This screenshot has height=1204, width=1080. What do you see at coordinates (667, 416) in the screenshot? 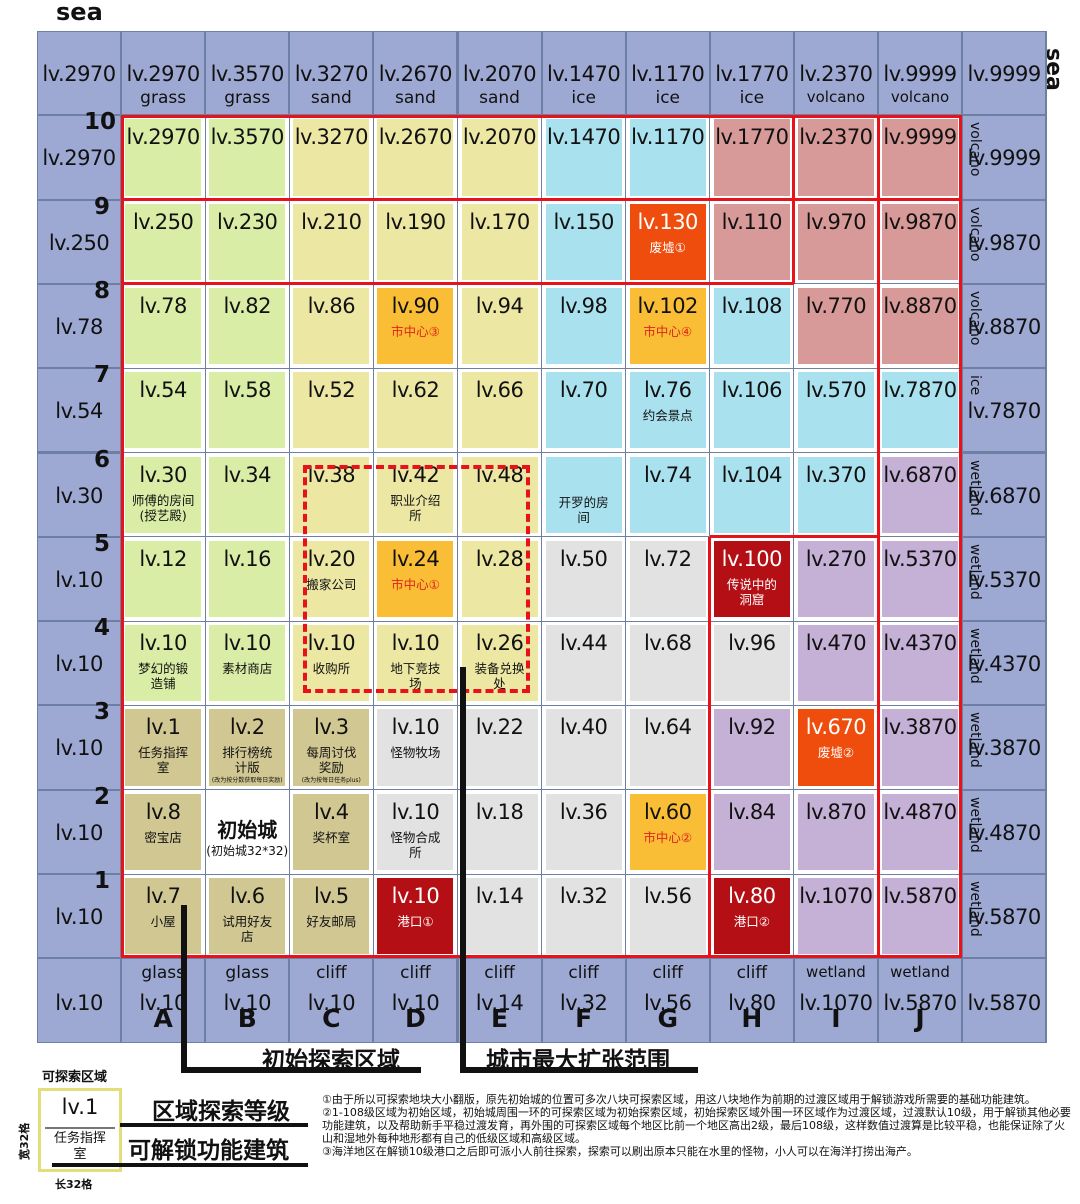
I see `tile-building: 约会景点` at bounding box center [667, 416].